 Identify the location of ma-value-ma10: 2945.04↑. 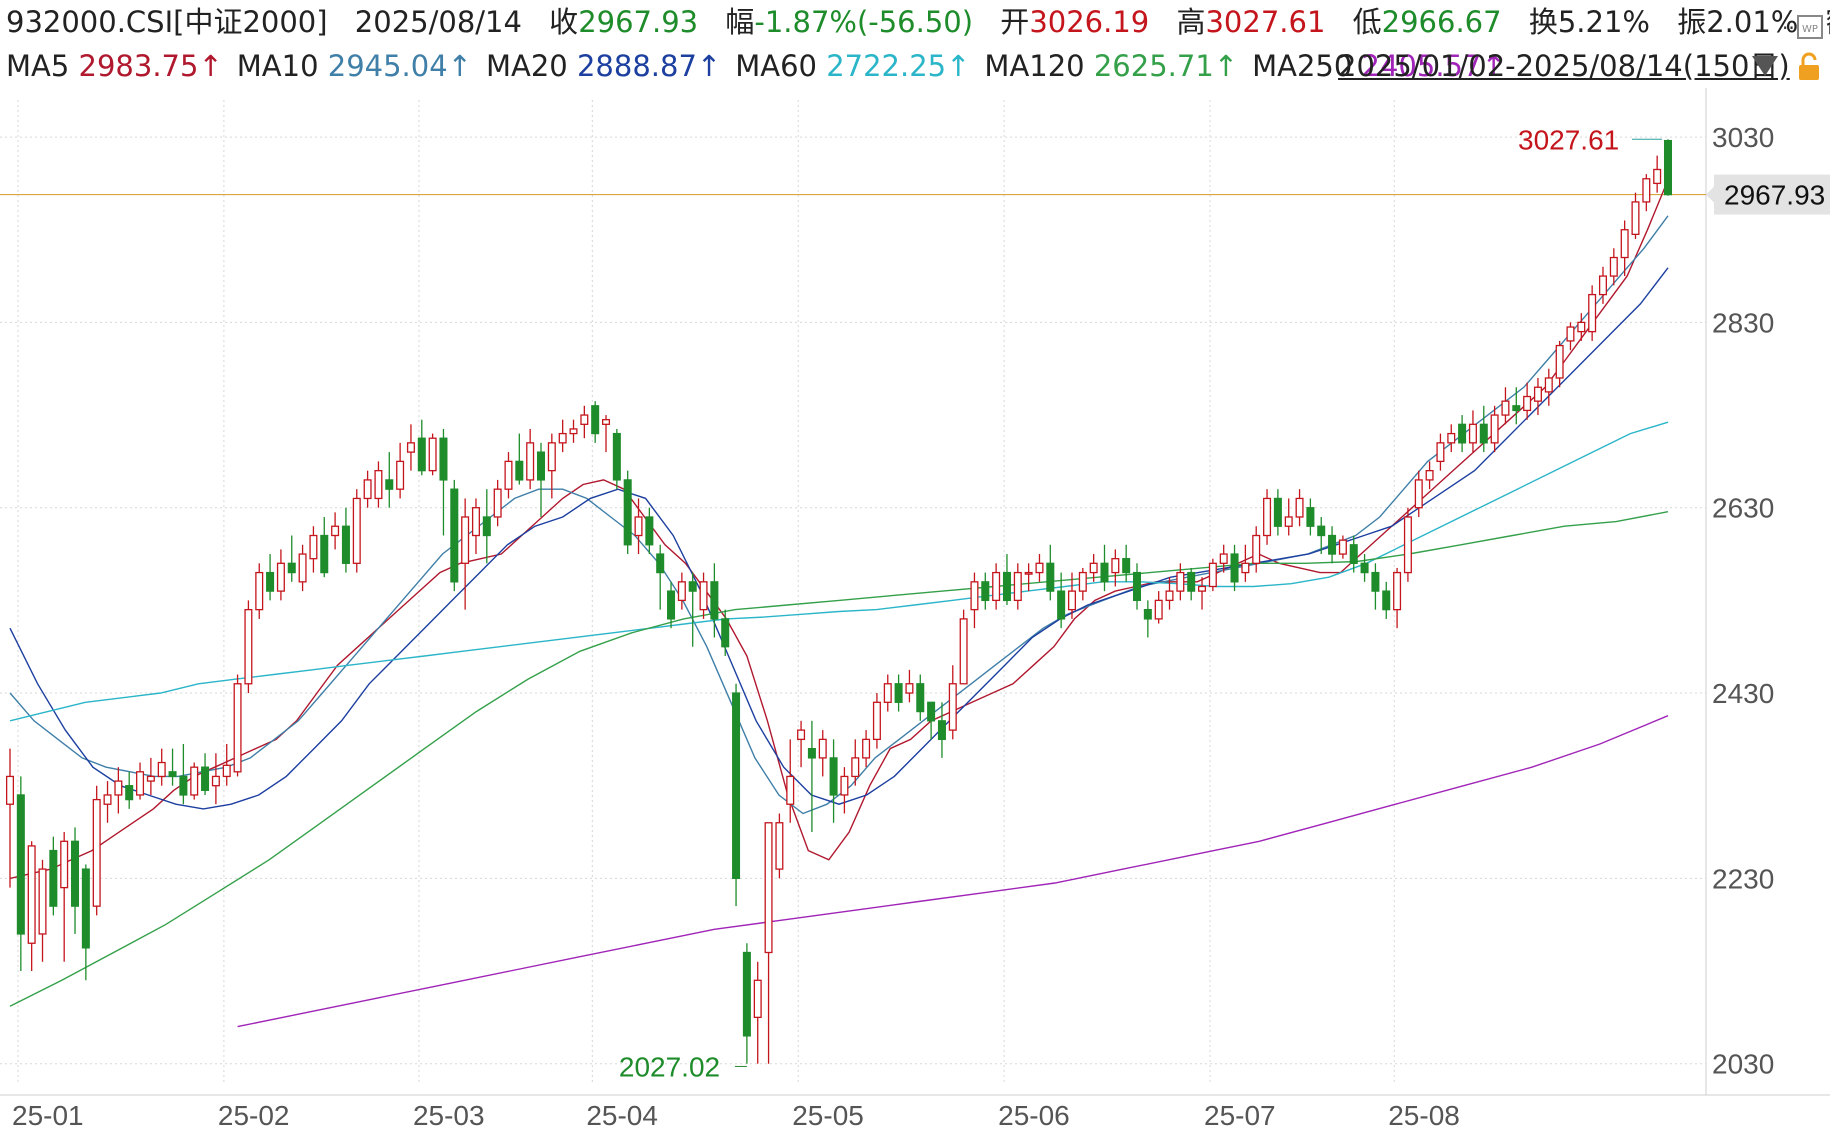
(399, 66).